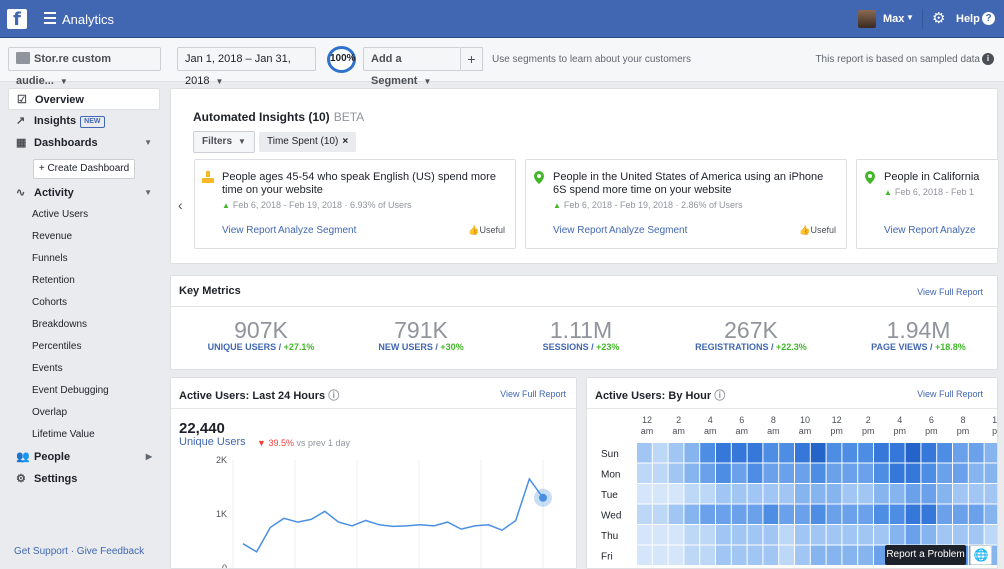 This screenshot has height=569, width=1004. I want to click on avatar, so click(867, 19).